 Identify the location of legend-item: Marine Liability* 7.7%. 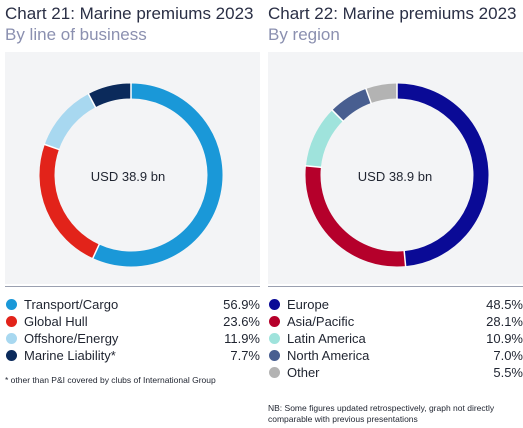
(132, 356).